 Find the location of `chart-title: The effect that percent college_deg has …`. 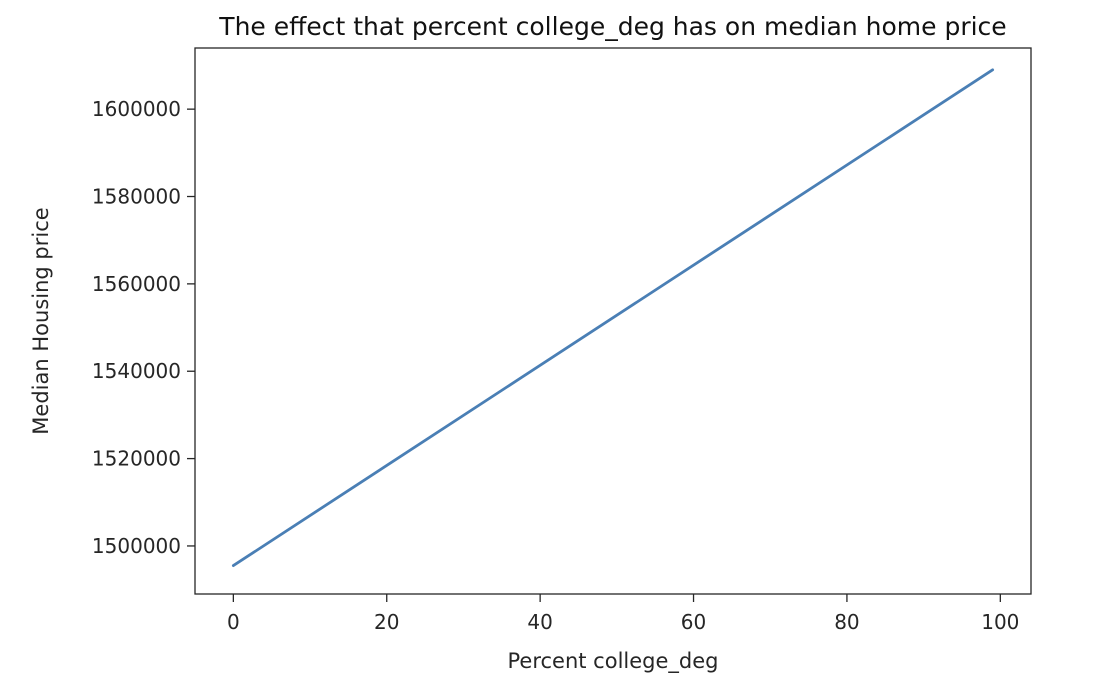

chart-title: The effect that percent college_deg has … is located at coordinates (612, 26).